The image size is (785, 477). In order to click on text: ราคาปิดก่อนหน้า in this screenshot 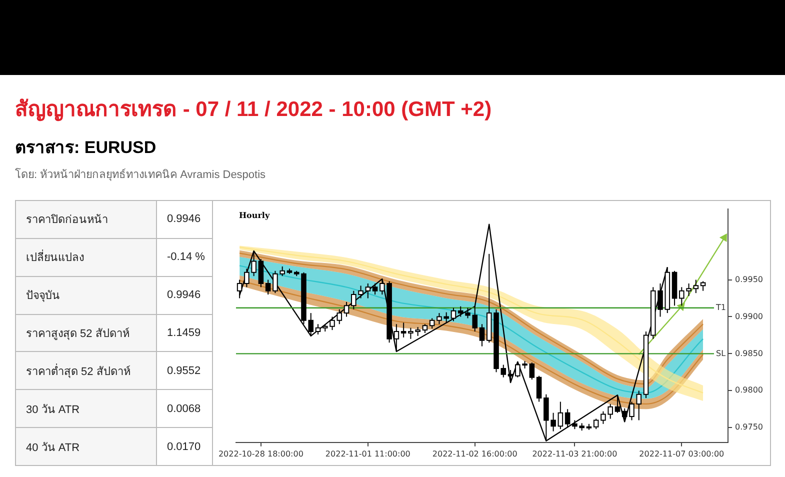, I will do `click(86, 219)`.